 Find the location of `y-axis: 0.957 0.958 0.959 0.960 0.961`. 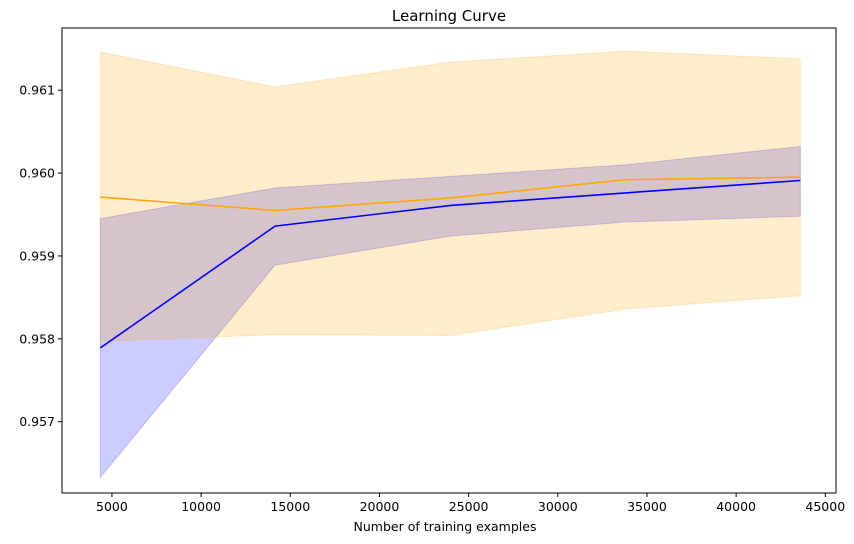

y-axis: 0.957 0.958 0.959 0.960 0.961 is located at coordinates (40, 256).